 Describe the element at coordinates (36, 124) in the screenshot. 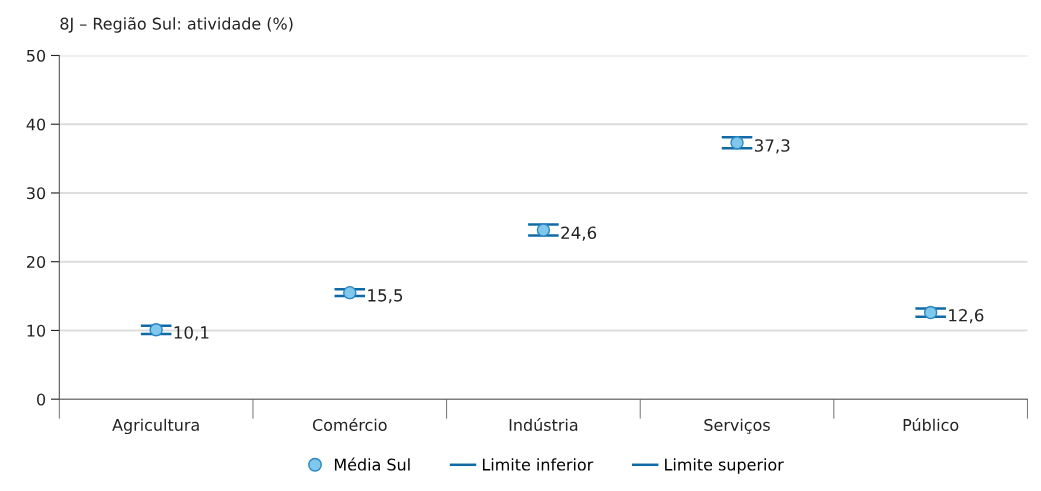

I see `y-tick-label: 40` at that location.